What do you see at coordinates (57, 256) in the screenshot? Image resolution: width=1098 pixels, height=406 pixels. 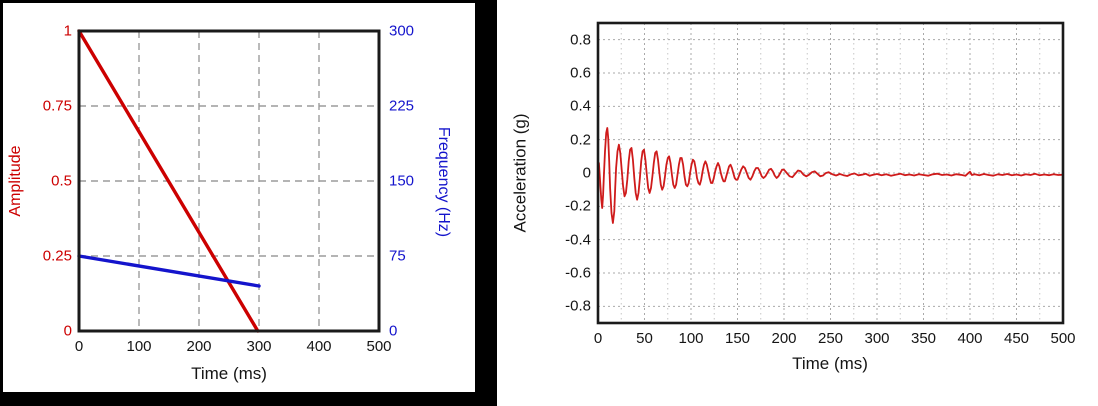 I see `y-tick-label: 0.25` at bounding box center [57, 256].